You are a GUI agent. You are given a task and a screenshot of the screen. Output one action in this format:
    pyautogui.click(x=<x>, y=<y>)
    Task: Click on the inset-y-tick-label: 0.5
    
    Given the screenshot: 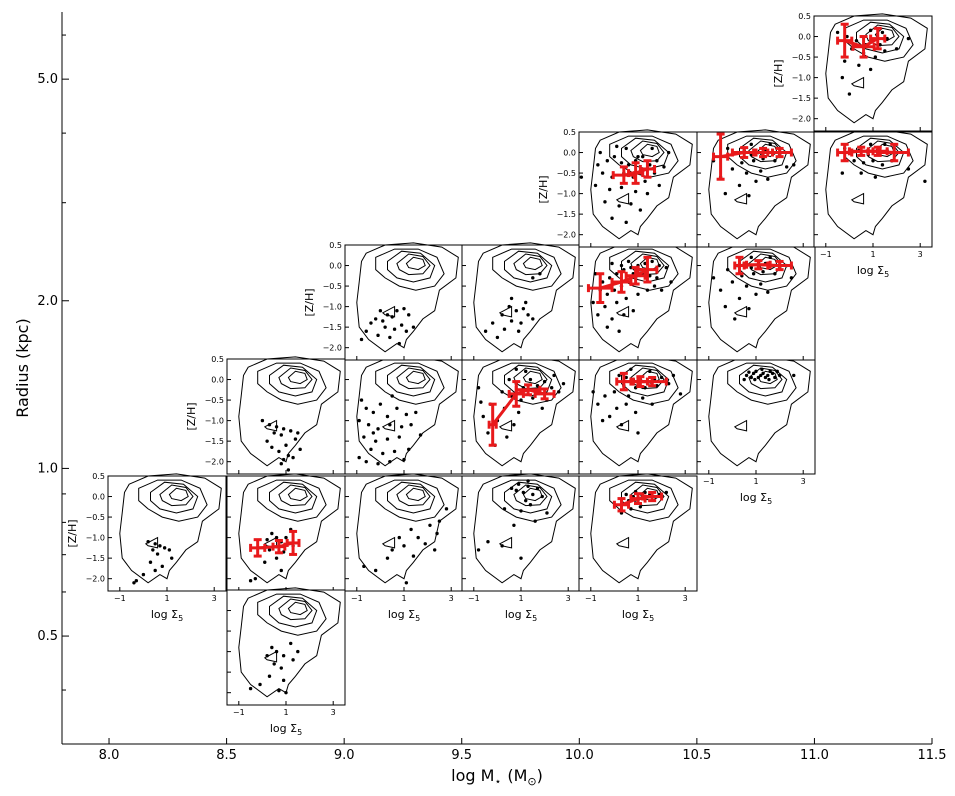 What is the action you would take?
    pyautogui.click(x=569, y=132)
    